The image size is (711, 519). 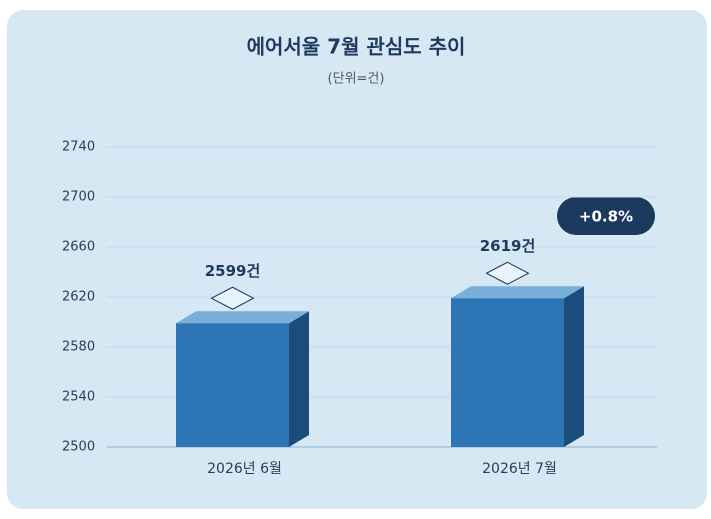 I want to click on chart-title: 에어서울 7월 관심도 추이, so click(x=356, y=47).